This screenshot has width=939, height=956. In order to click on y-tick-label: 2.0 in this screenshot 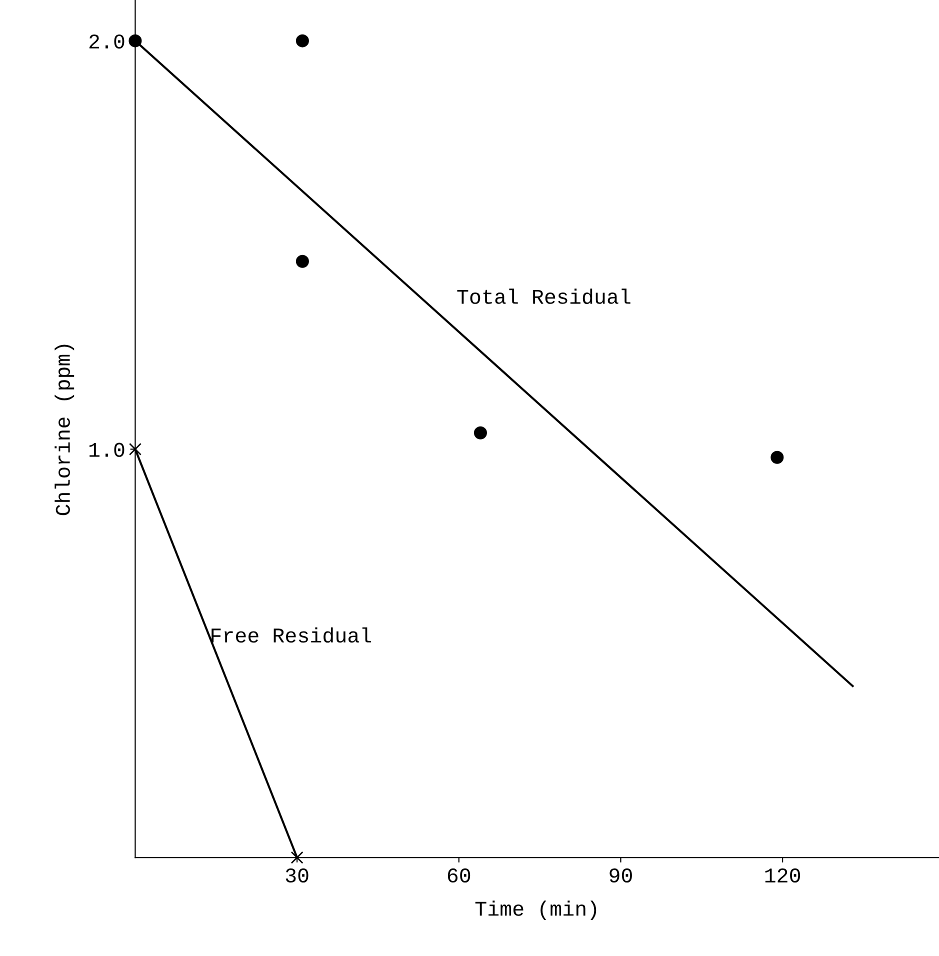, I will do `click(106, 41)`.